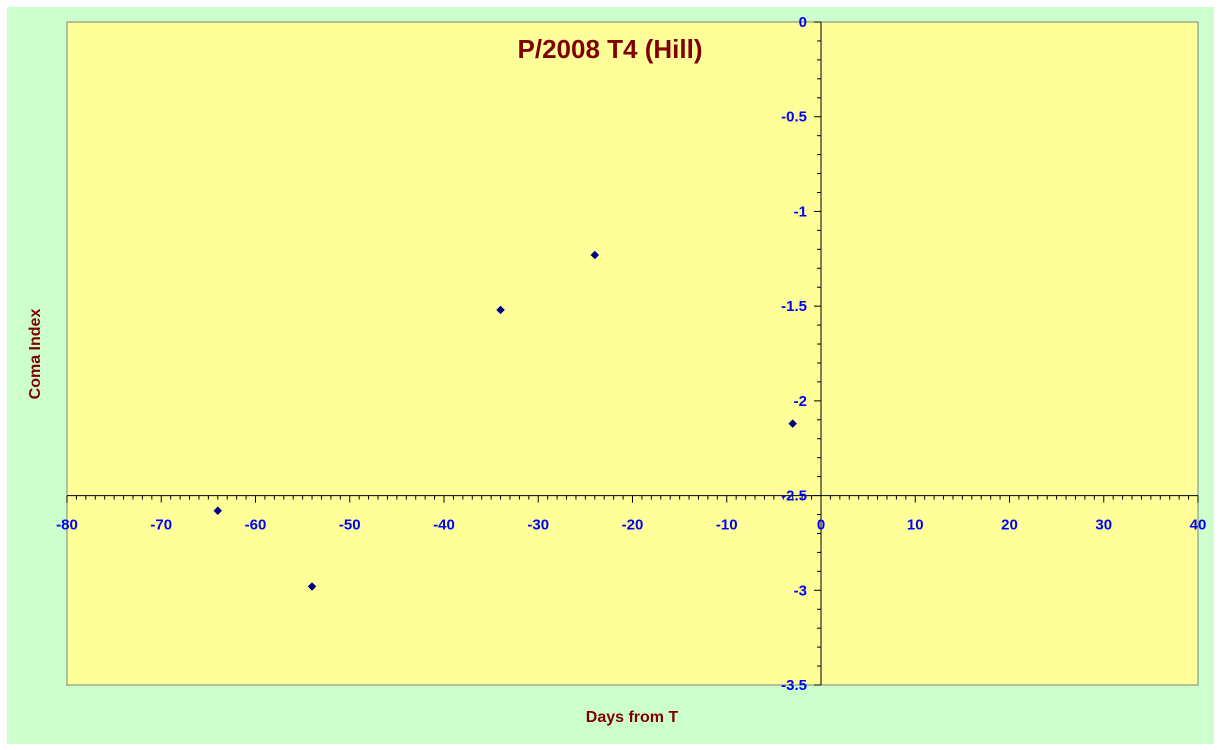 The width and height of the screenshot is (1221, 750). I want to click on y-tick-label: -1, so click(800, 211).